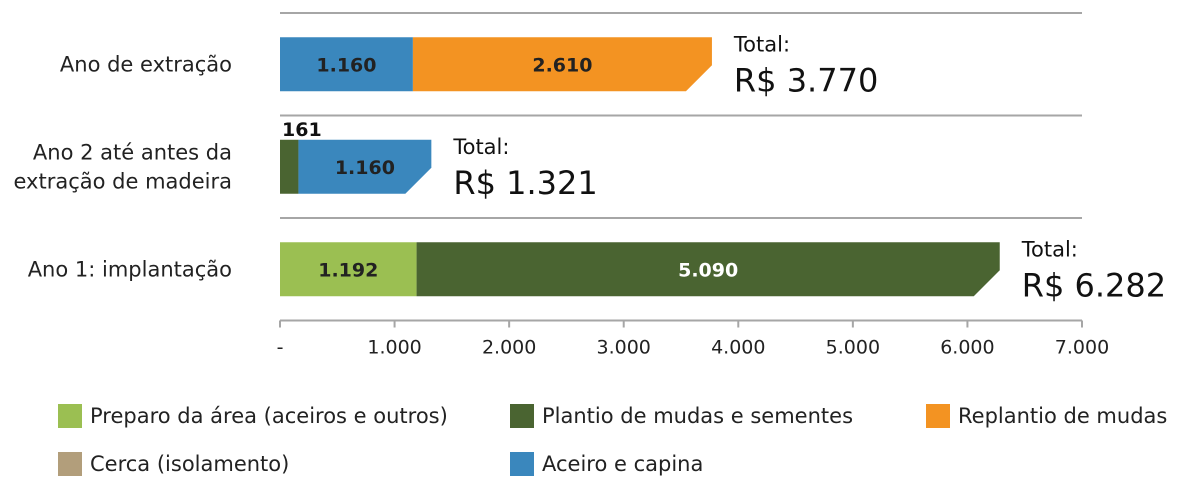 The height and width of the screenshot is (498, 1181). I want to click on x-tick-label: 1.000, so click(394, 348).